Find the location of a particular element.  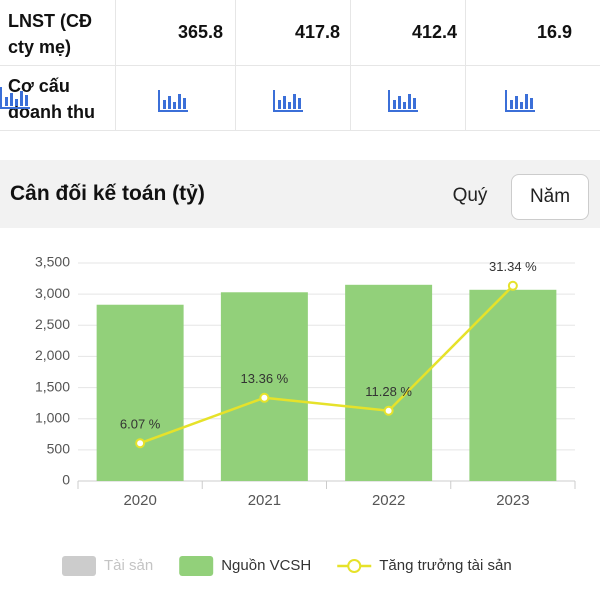

legend-item: Nguồn VCSH is located at coordinates (245, 566).